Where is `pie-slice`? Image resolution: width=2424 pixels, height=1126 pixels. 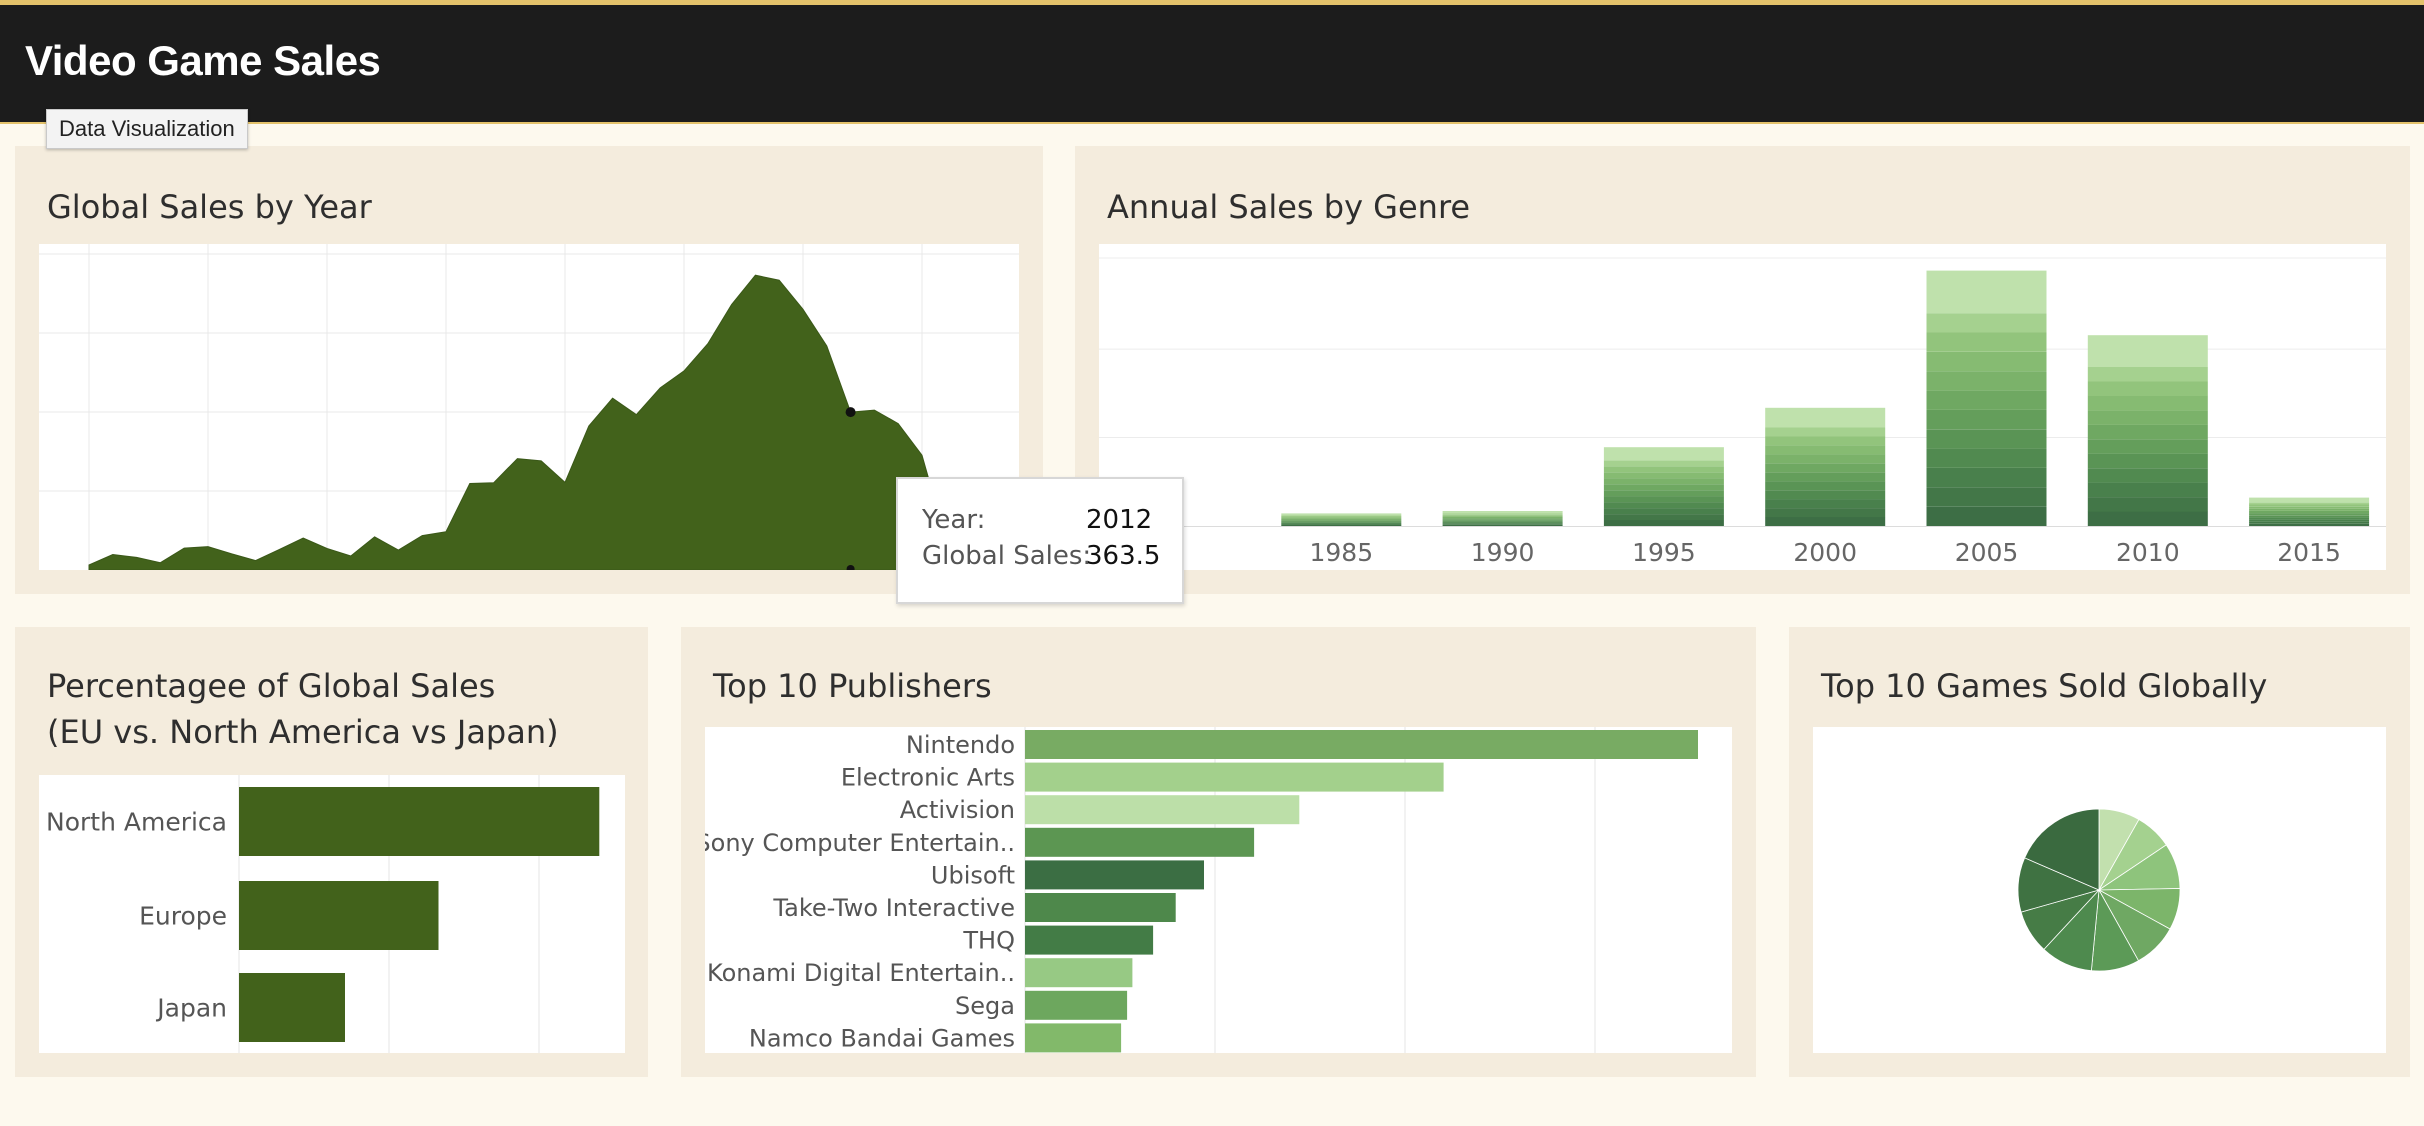
pie-slice is located at coordinates (2062, 849).